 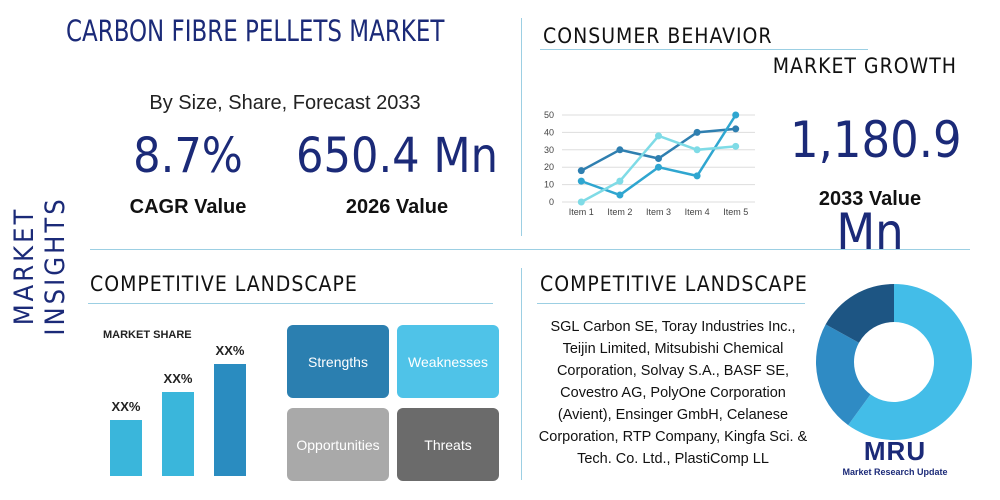 I want to click on subtitle: By Size, Share, Forecast 2033, so click(x=285, y=103).